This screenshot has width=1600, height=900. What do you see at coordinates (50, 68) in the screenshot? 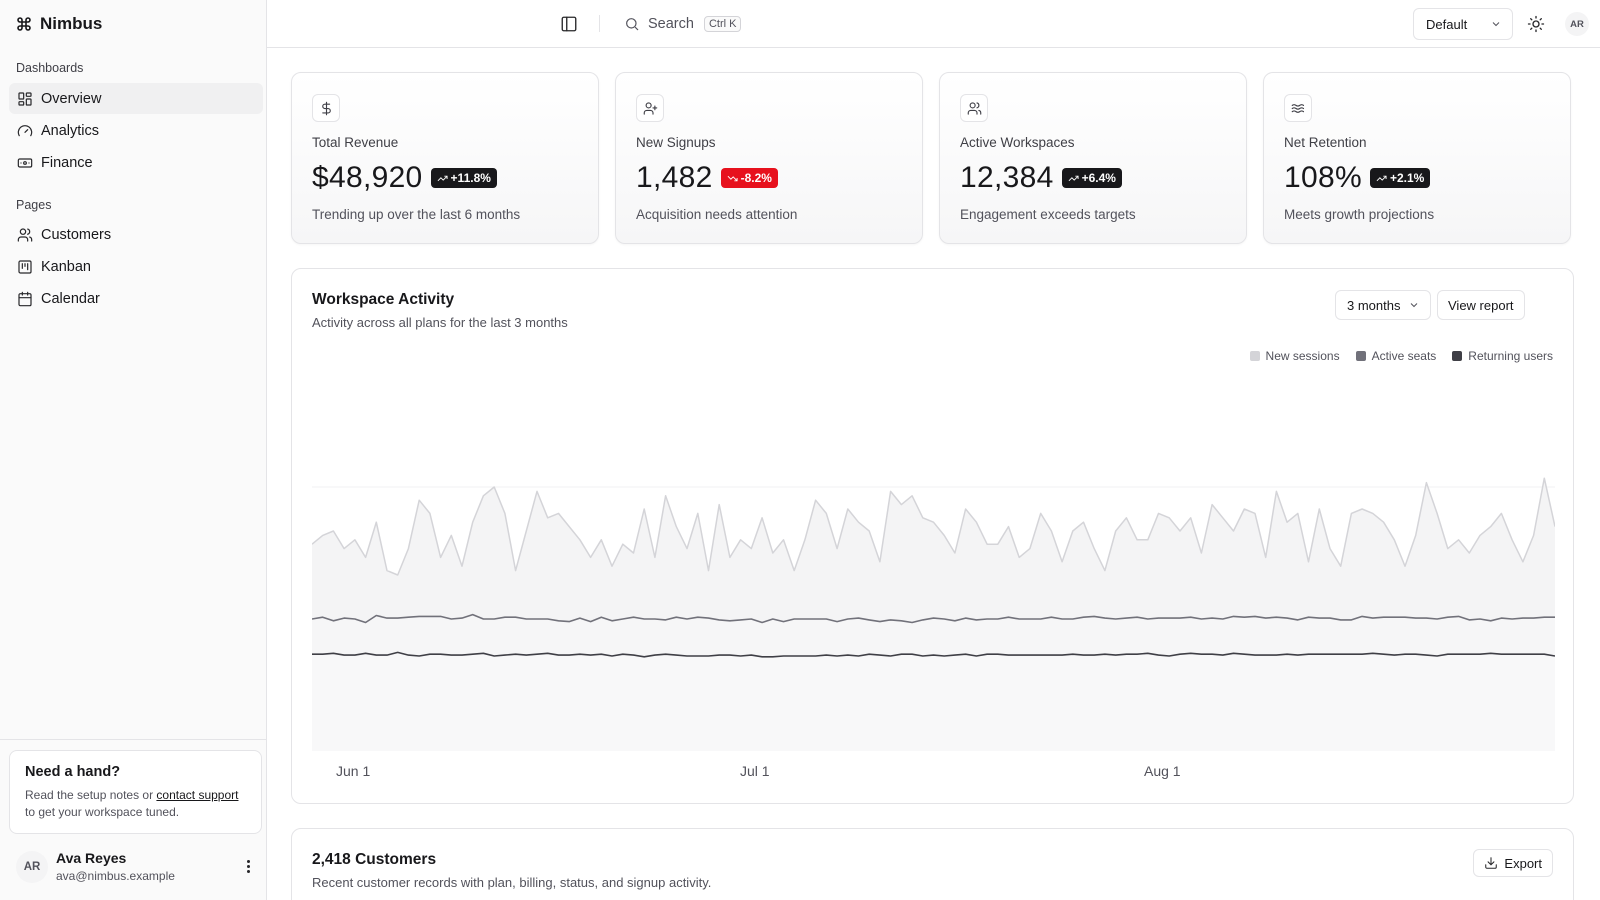
I see `group-label-dashboards: Dashboards` at bounding box center [50, 68].